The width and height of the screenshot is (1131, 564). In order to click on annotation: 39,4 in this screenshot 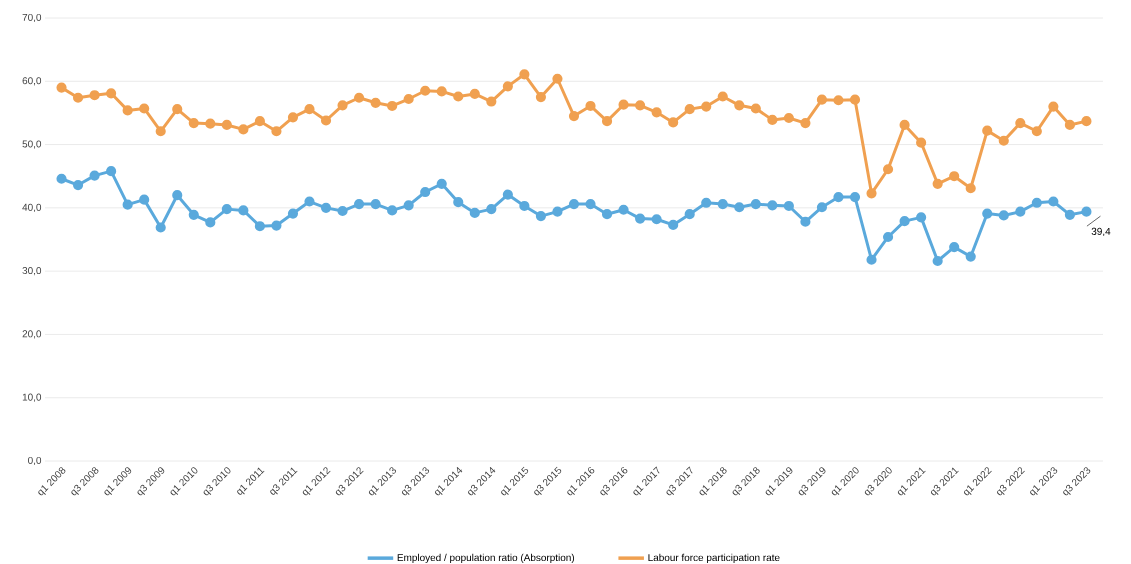, I will do `click(1101, 232)`.